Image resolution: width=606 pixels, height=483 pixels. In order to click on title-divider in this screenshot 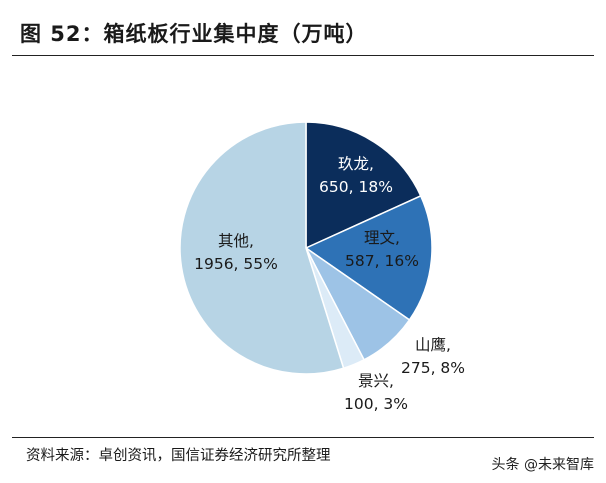, I will do `click(303, 55)`.